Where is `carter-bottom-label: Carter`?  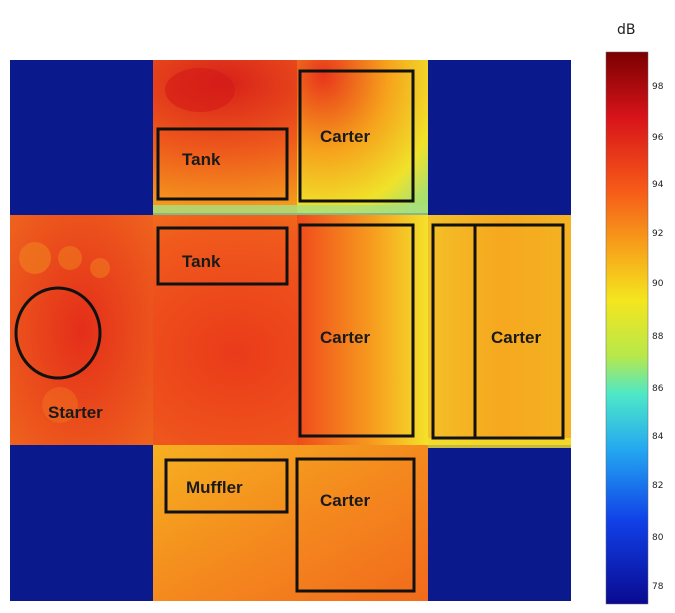
carter-bottom-label: Carter is located at coordinates (345, 500).